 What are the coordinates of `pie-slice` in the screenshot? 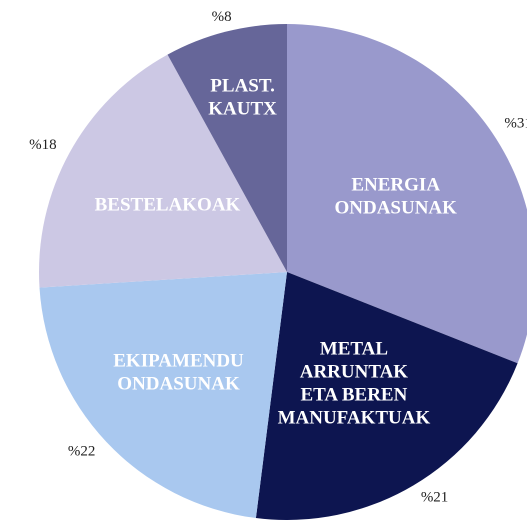 It's located at (227, 147).